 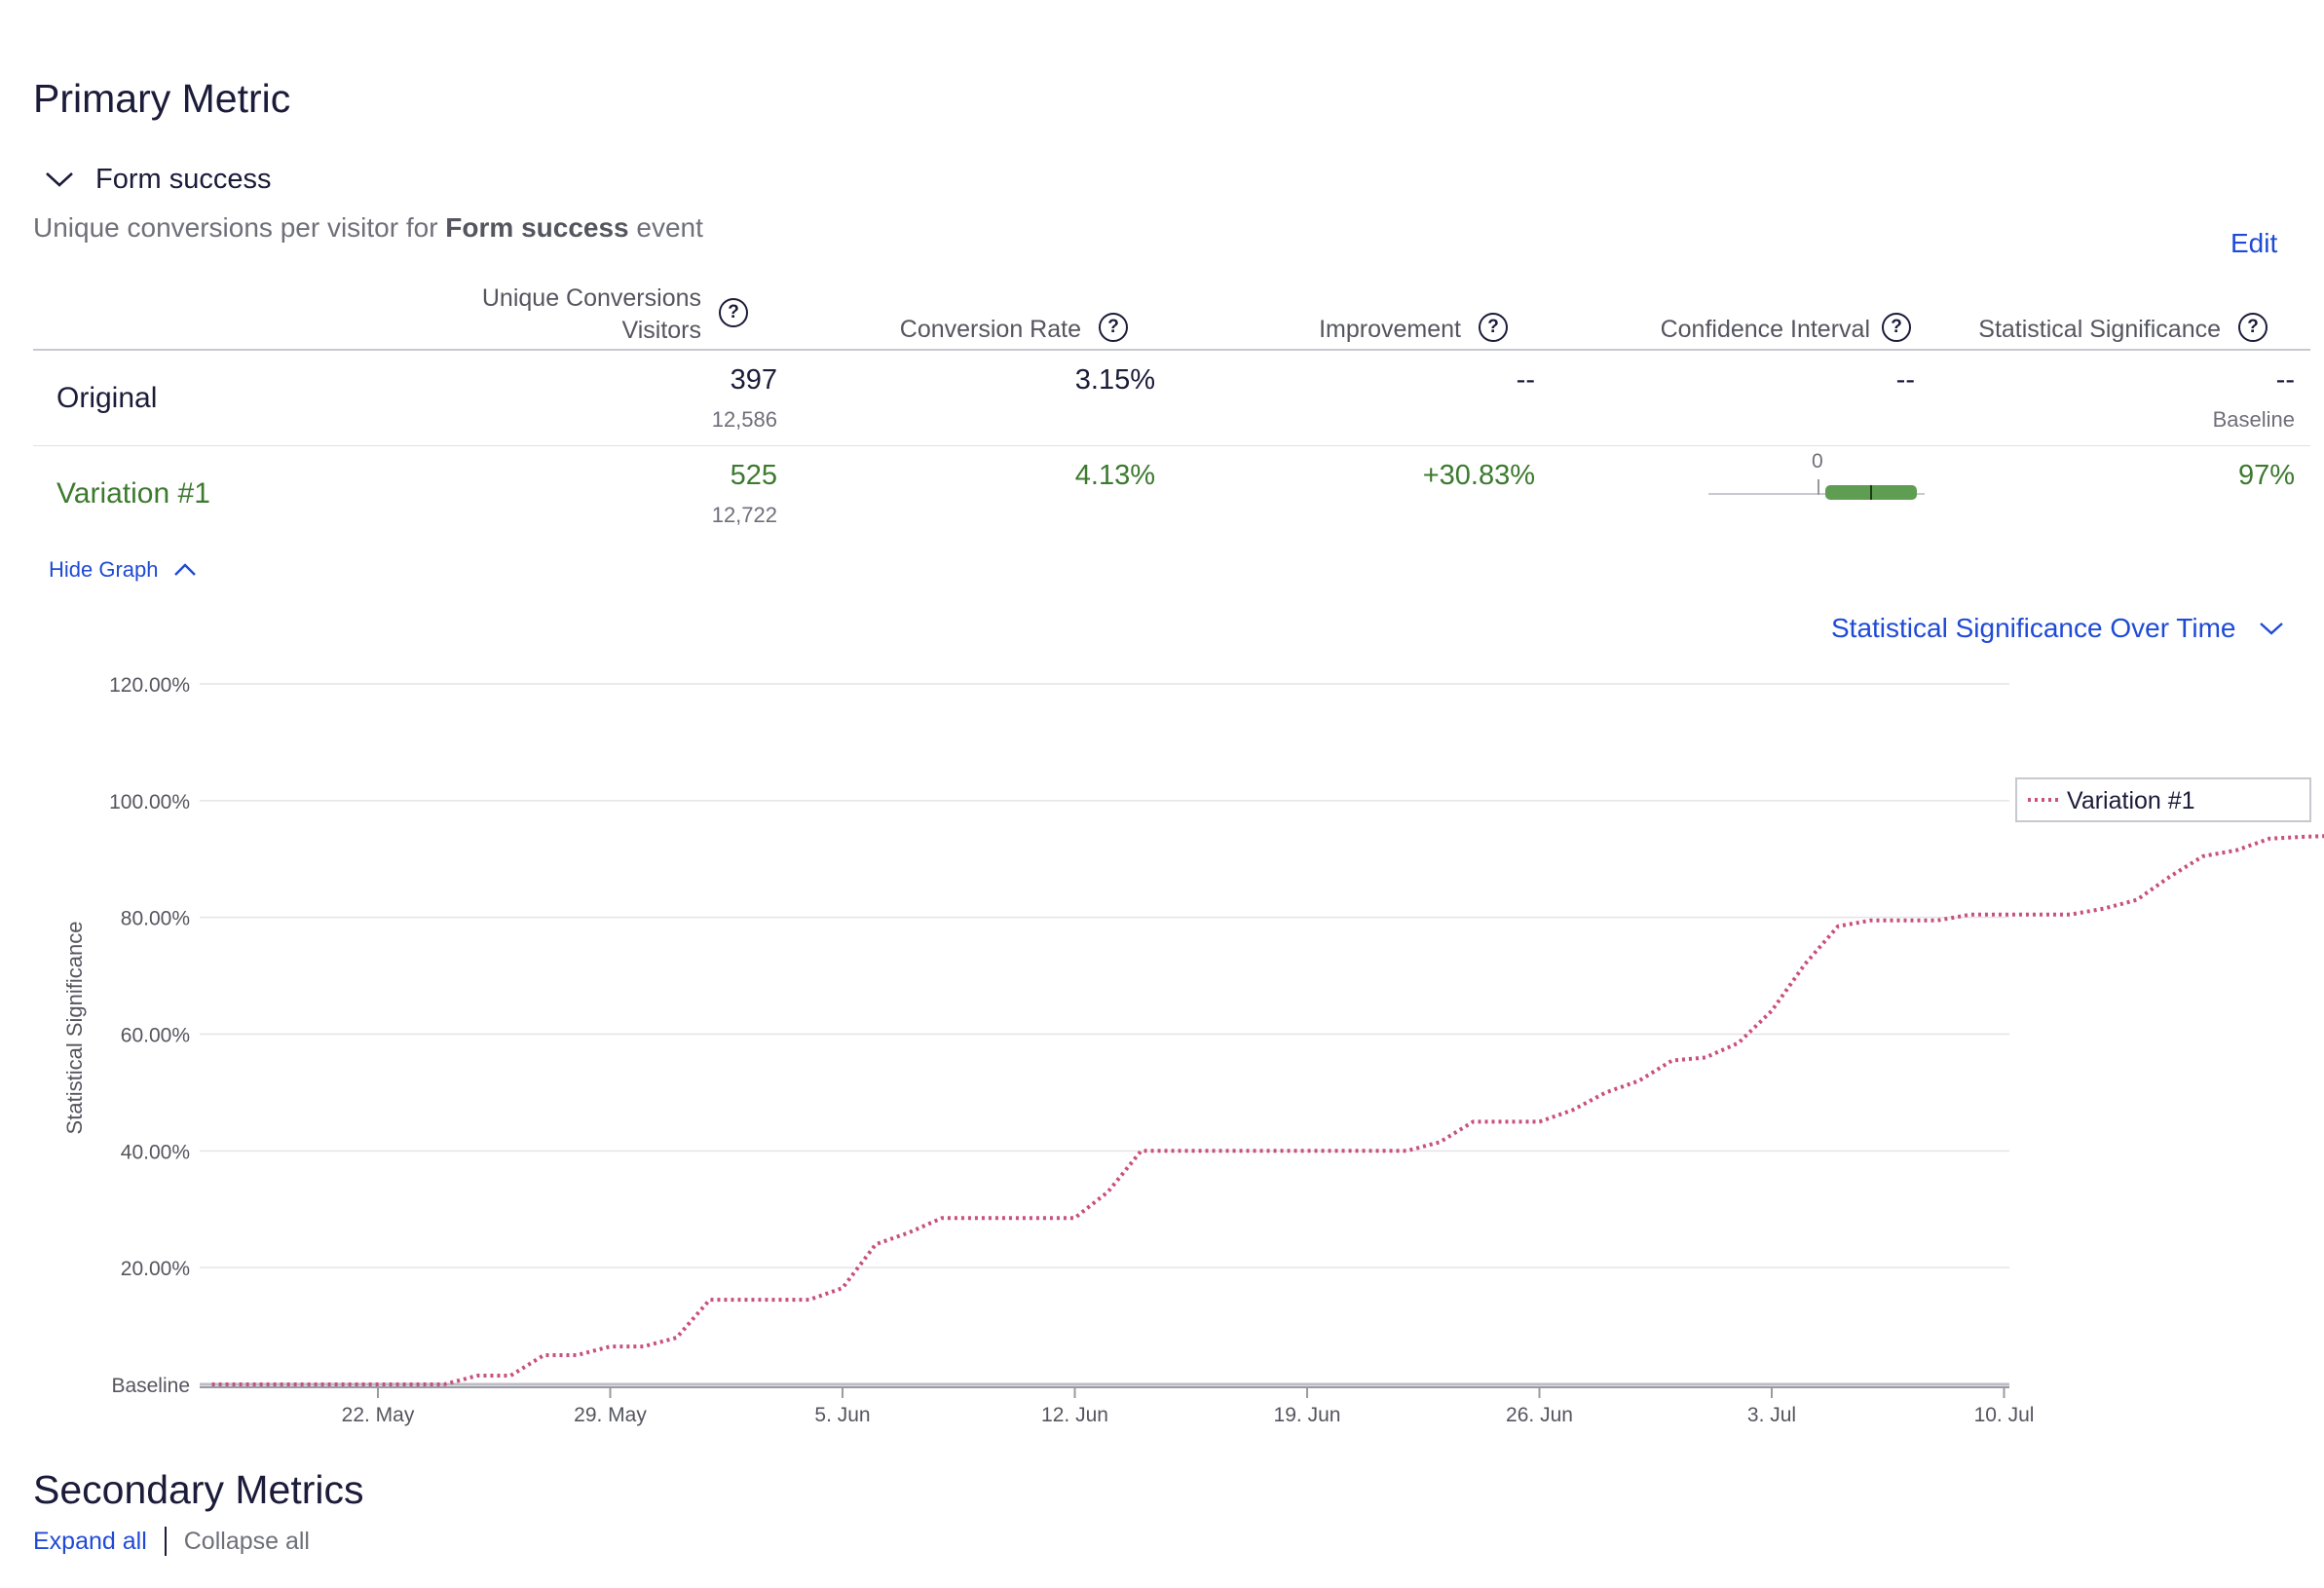 What do you see at coordinates (610, 1415) in the screenshot?
I see `x-tick-label: 29. May` at bounding box center [610, 1415].